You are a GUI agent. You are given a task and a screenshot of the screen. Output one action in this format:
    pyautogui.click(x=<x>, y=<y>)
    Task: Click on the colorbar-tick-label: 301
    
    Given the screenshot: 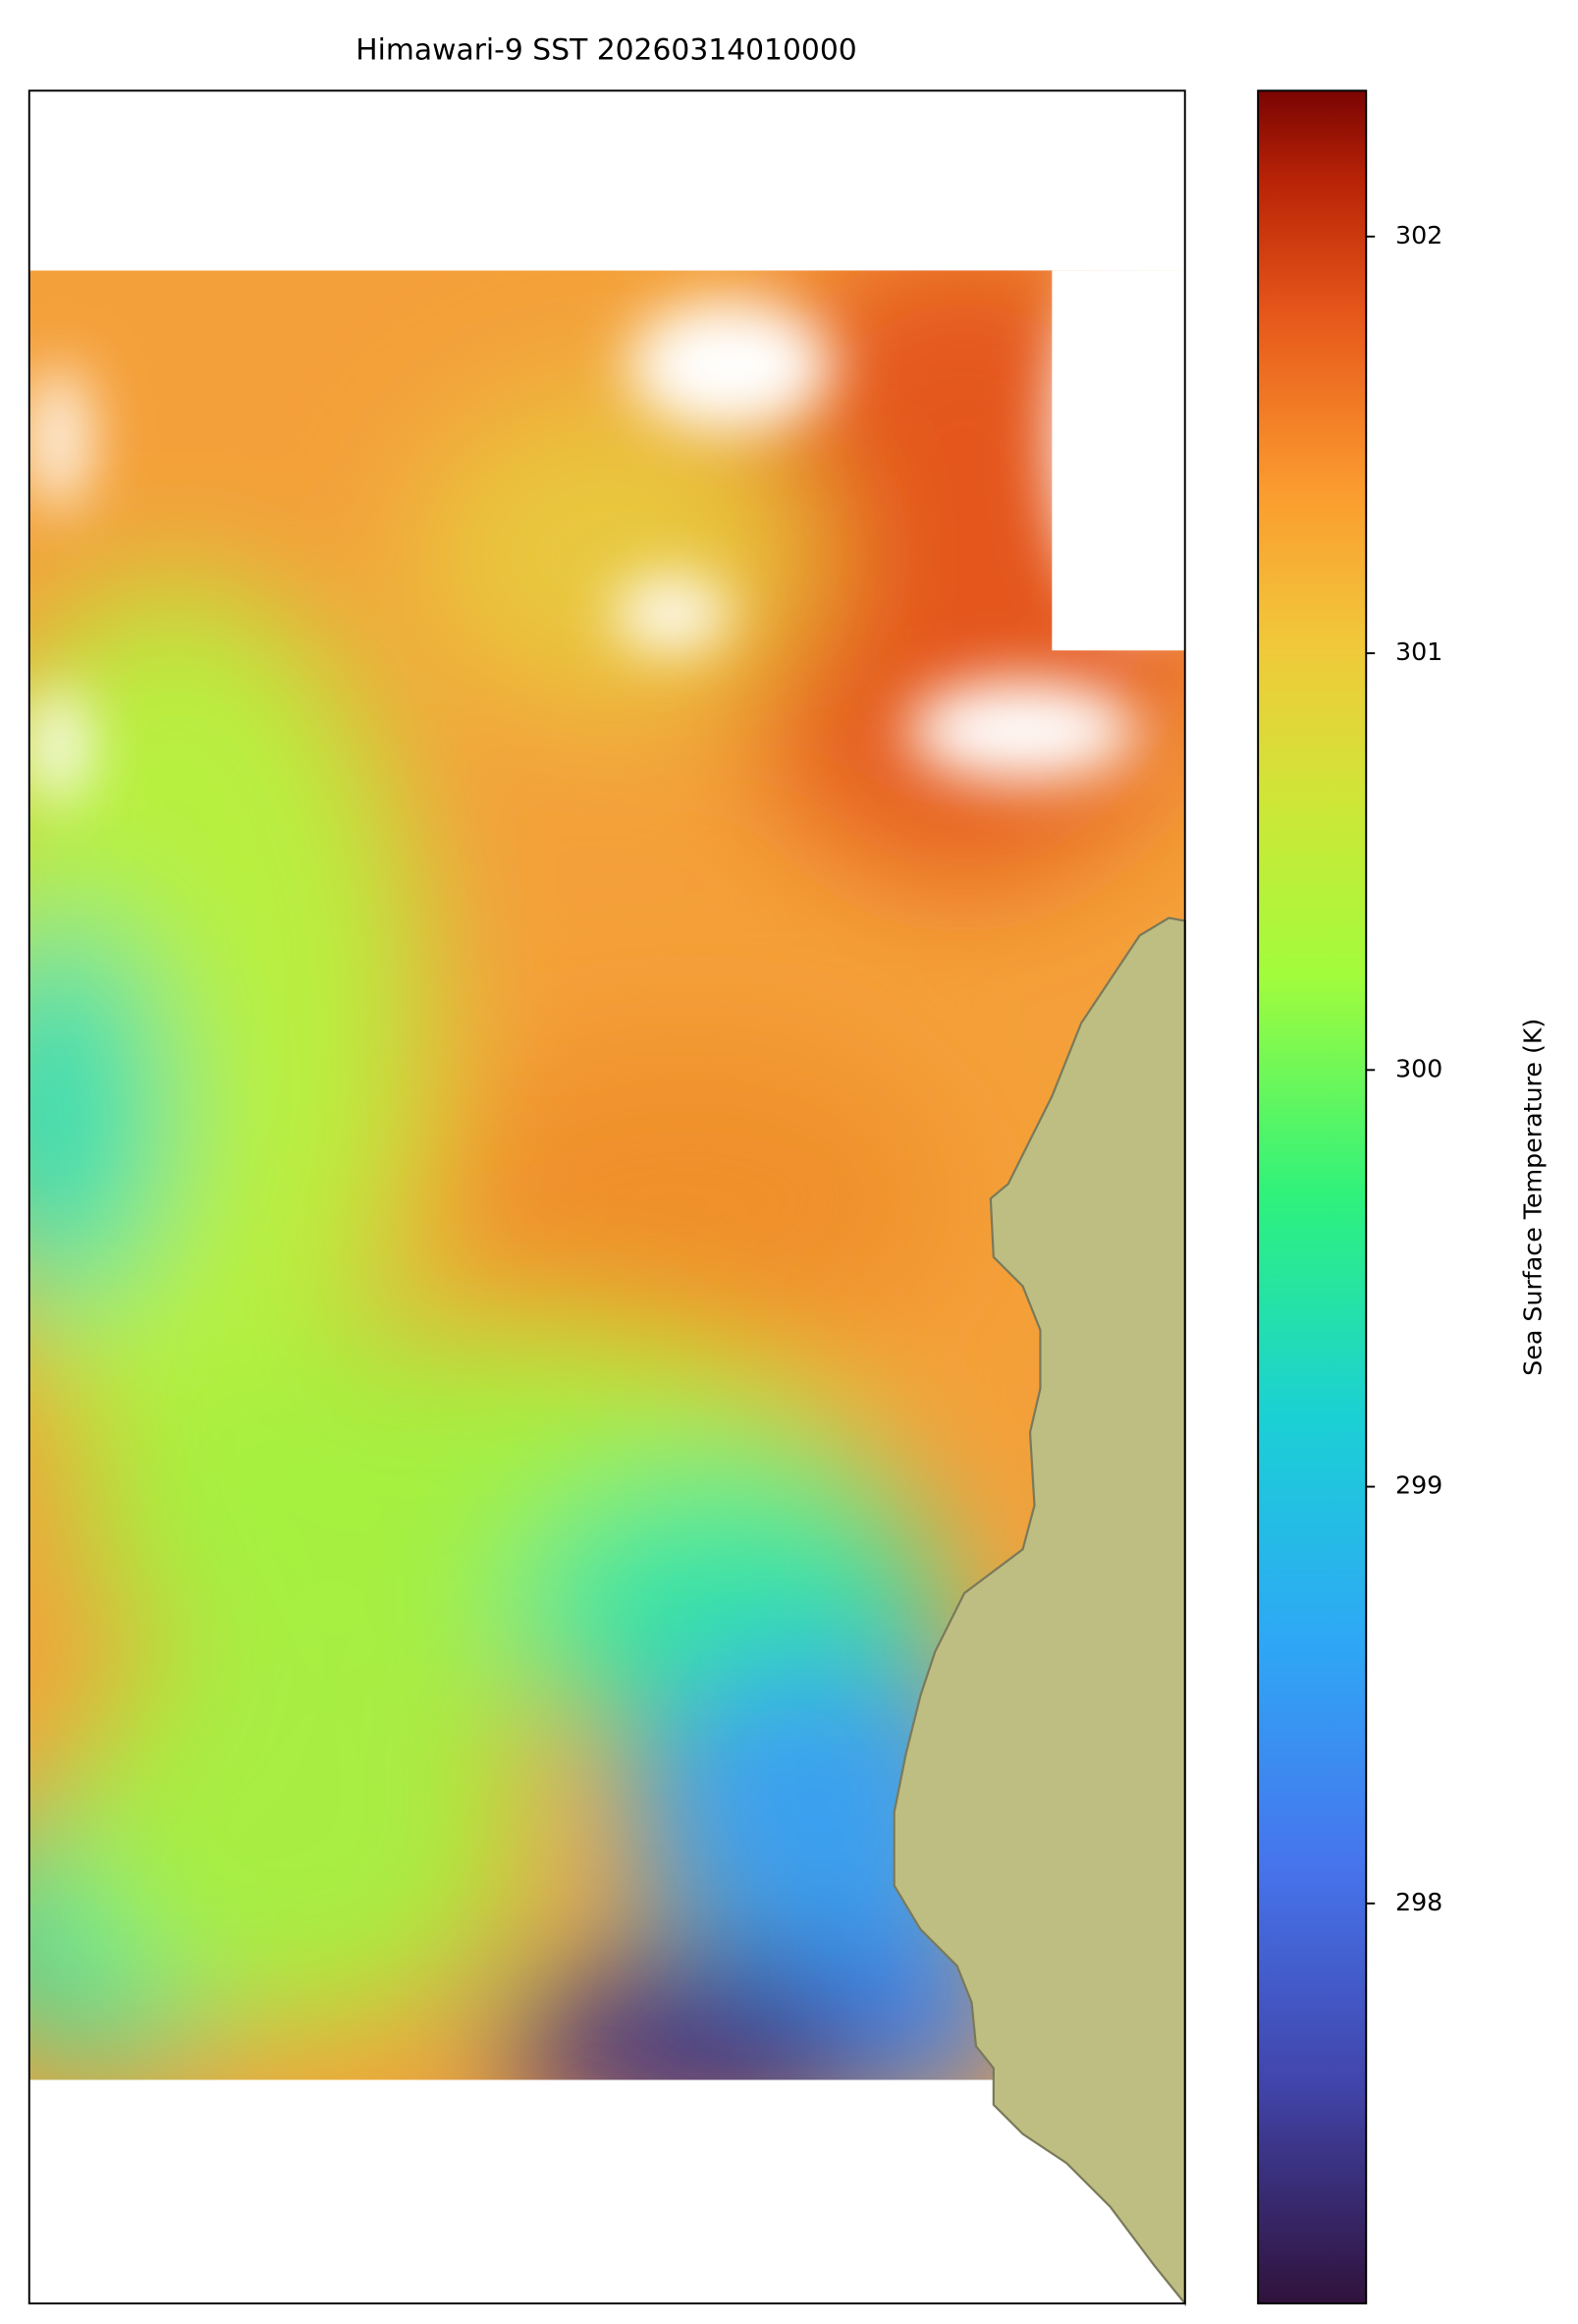 What is the action you would take?
    pyautogui.click(x=1418, y=651)
    